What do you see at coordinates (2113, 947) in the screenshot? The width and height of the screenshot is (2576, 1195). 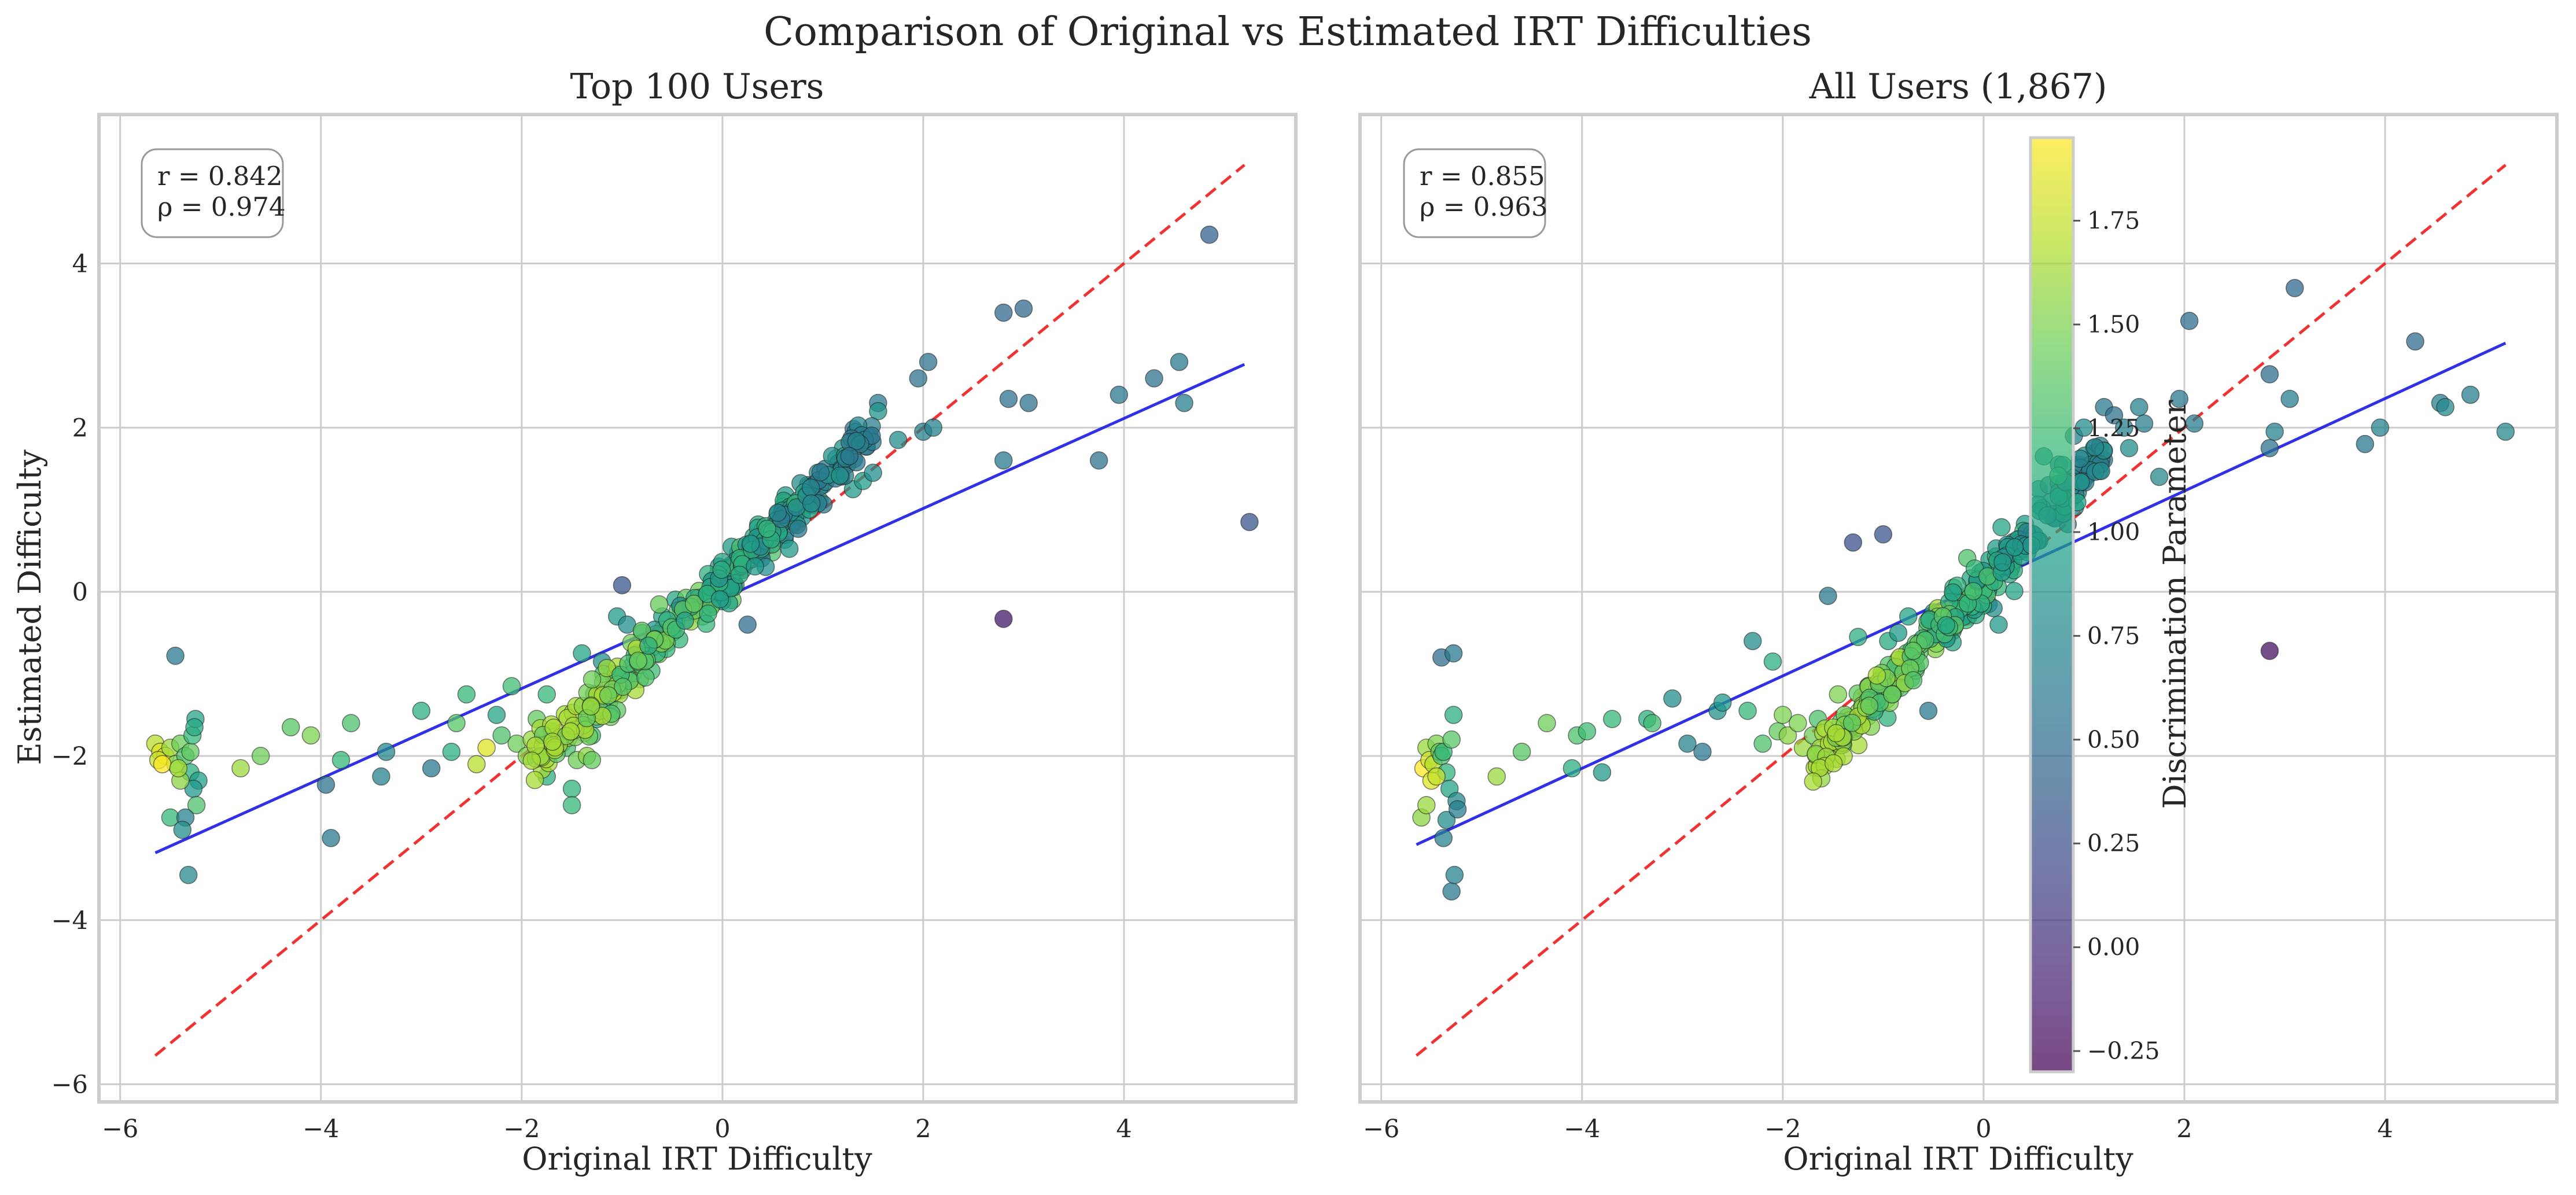 I see `colorbar-tick-label: 0.00` at bounding box center [2113, 947].